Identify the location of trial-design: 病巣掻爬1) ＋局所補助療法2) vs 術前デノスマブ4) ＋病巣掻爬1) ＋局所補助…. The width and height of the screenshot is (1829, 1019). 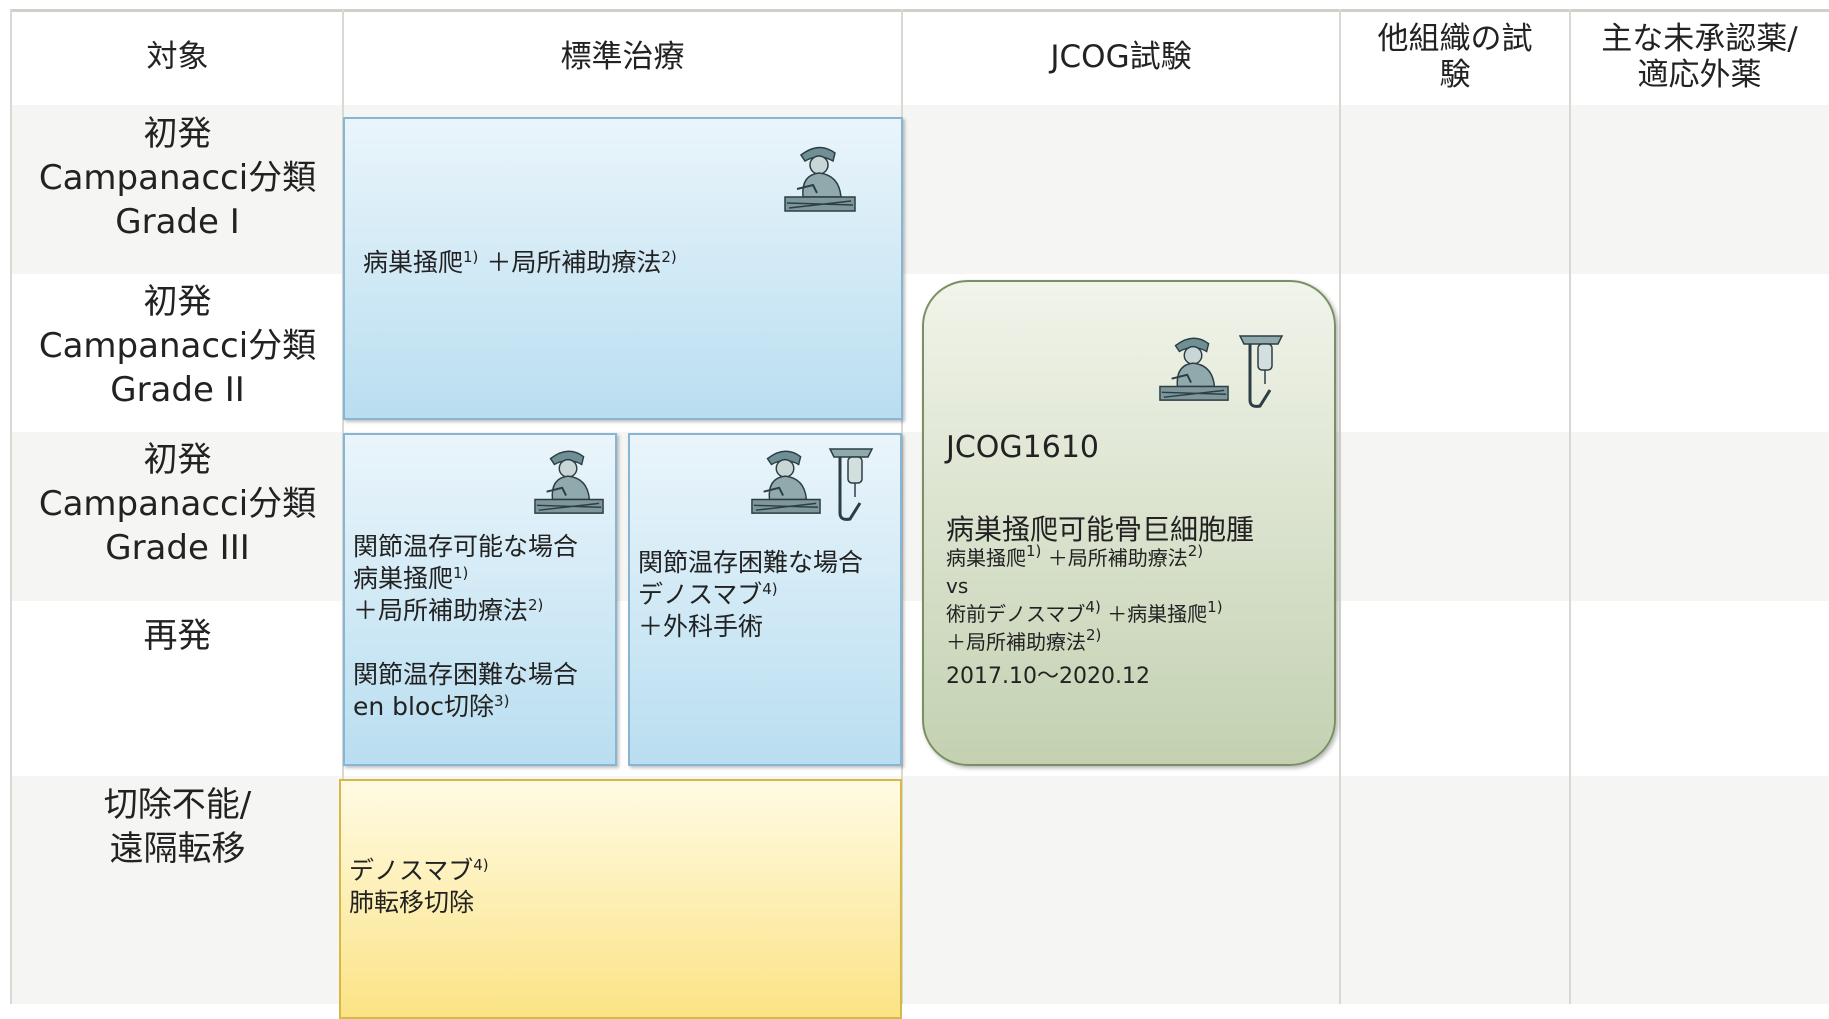
(1084, 600).